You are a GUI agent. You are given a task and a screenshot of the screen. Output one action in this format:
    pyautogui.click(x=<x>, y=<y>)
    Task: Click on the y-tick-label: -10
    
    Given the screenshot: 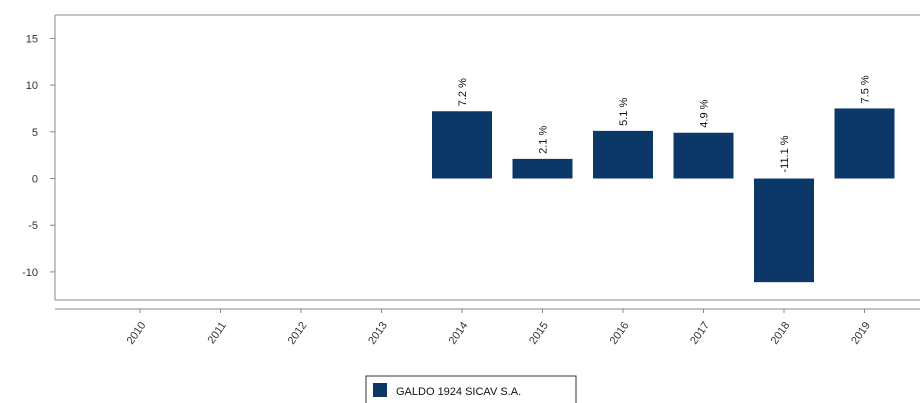 What is the action you would take?
    pyautogui.click(x=30, y=273)
    